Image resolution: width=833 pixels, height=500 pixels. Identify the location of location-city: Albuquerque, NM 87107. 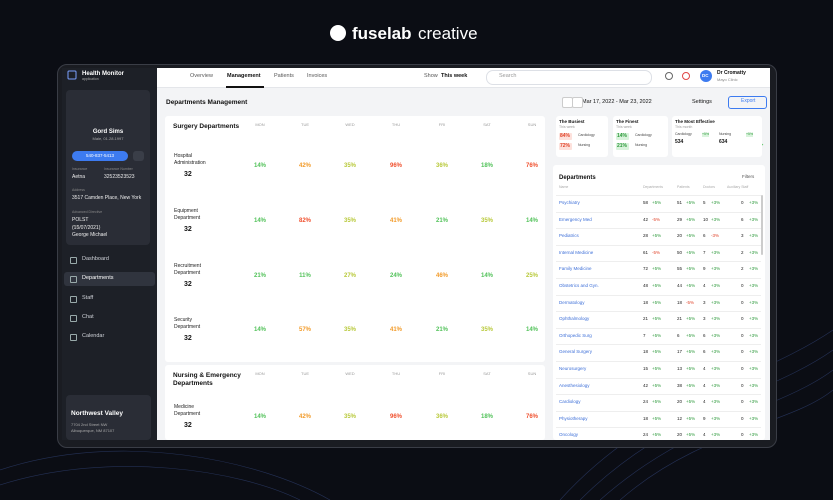
(93, 430).